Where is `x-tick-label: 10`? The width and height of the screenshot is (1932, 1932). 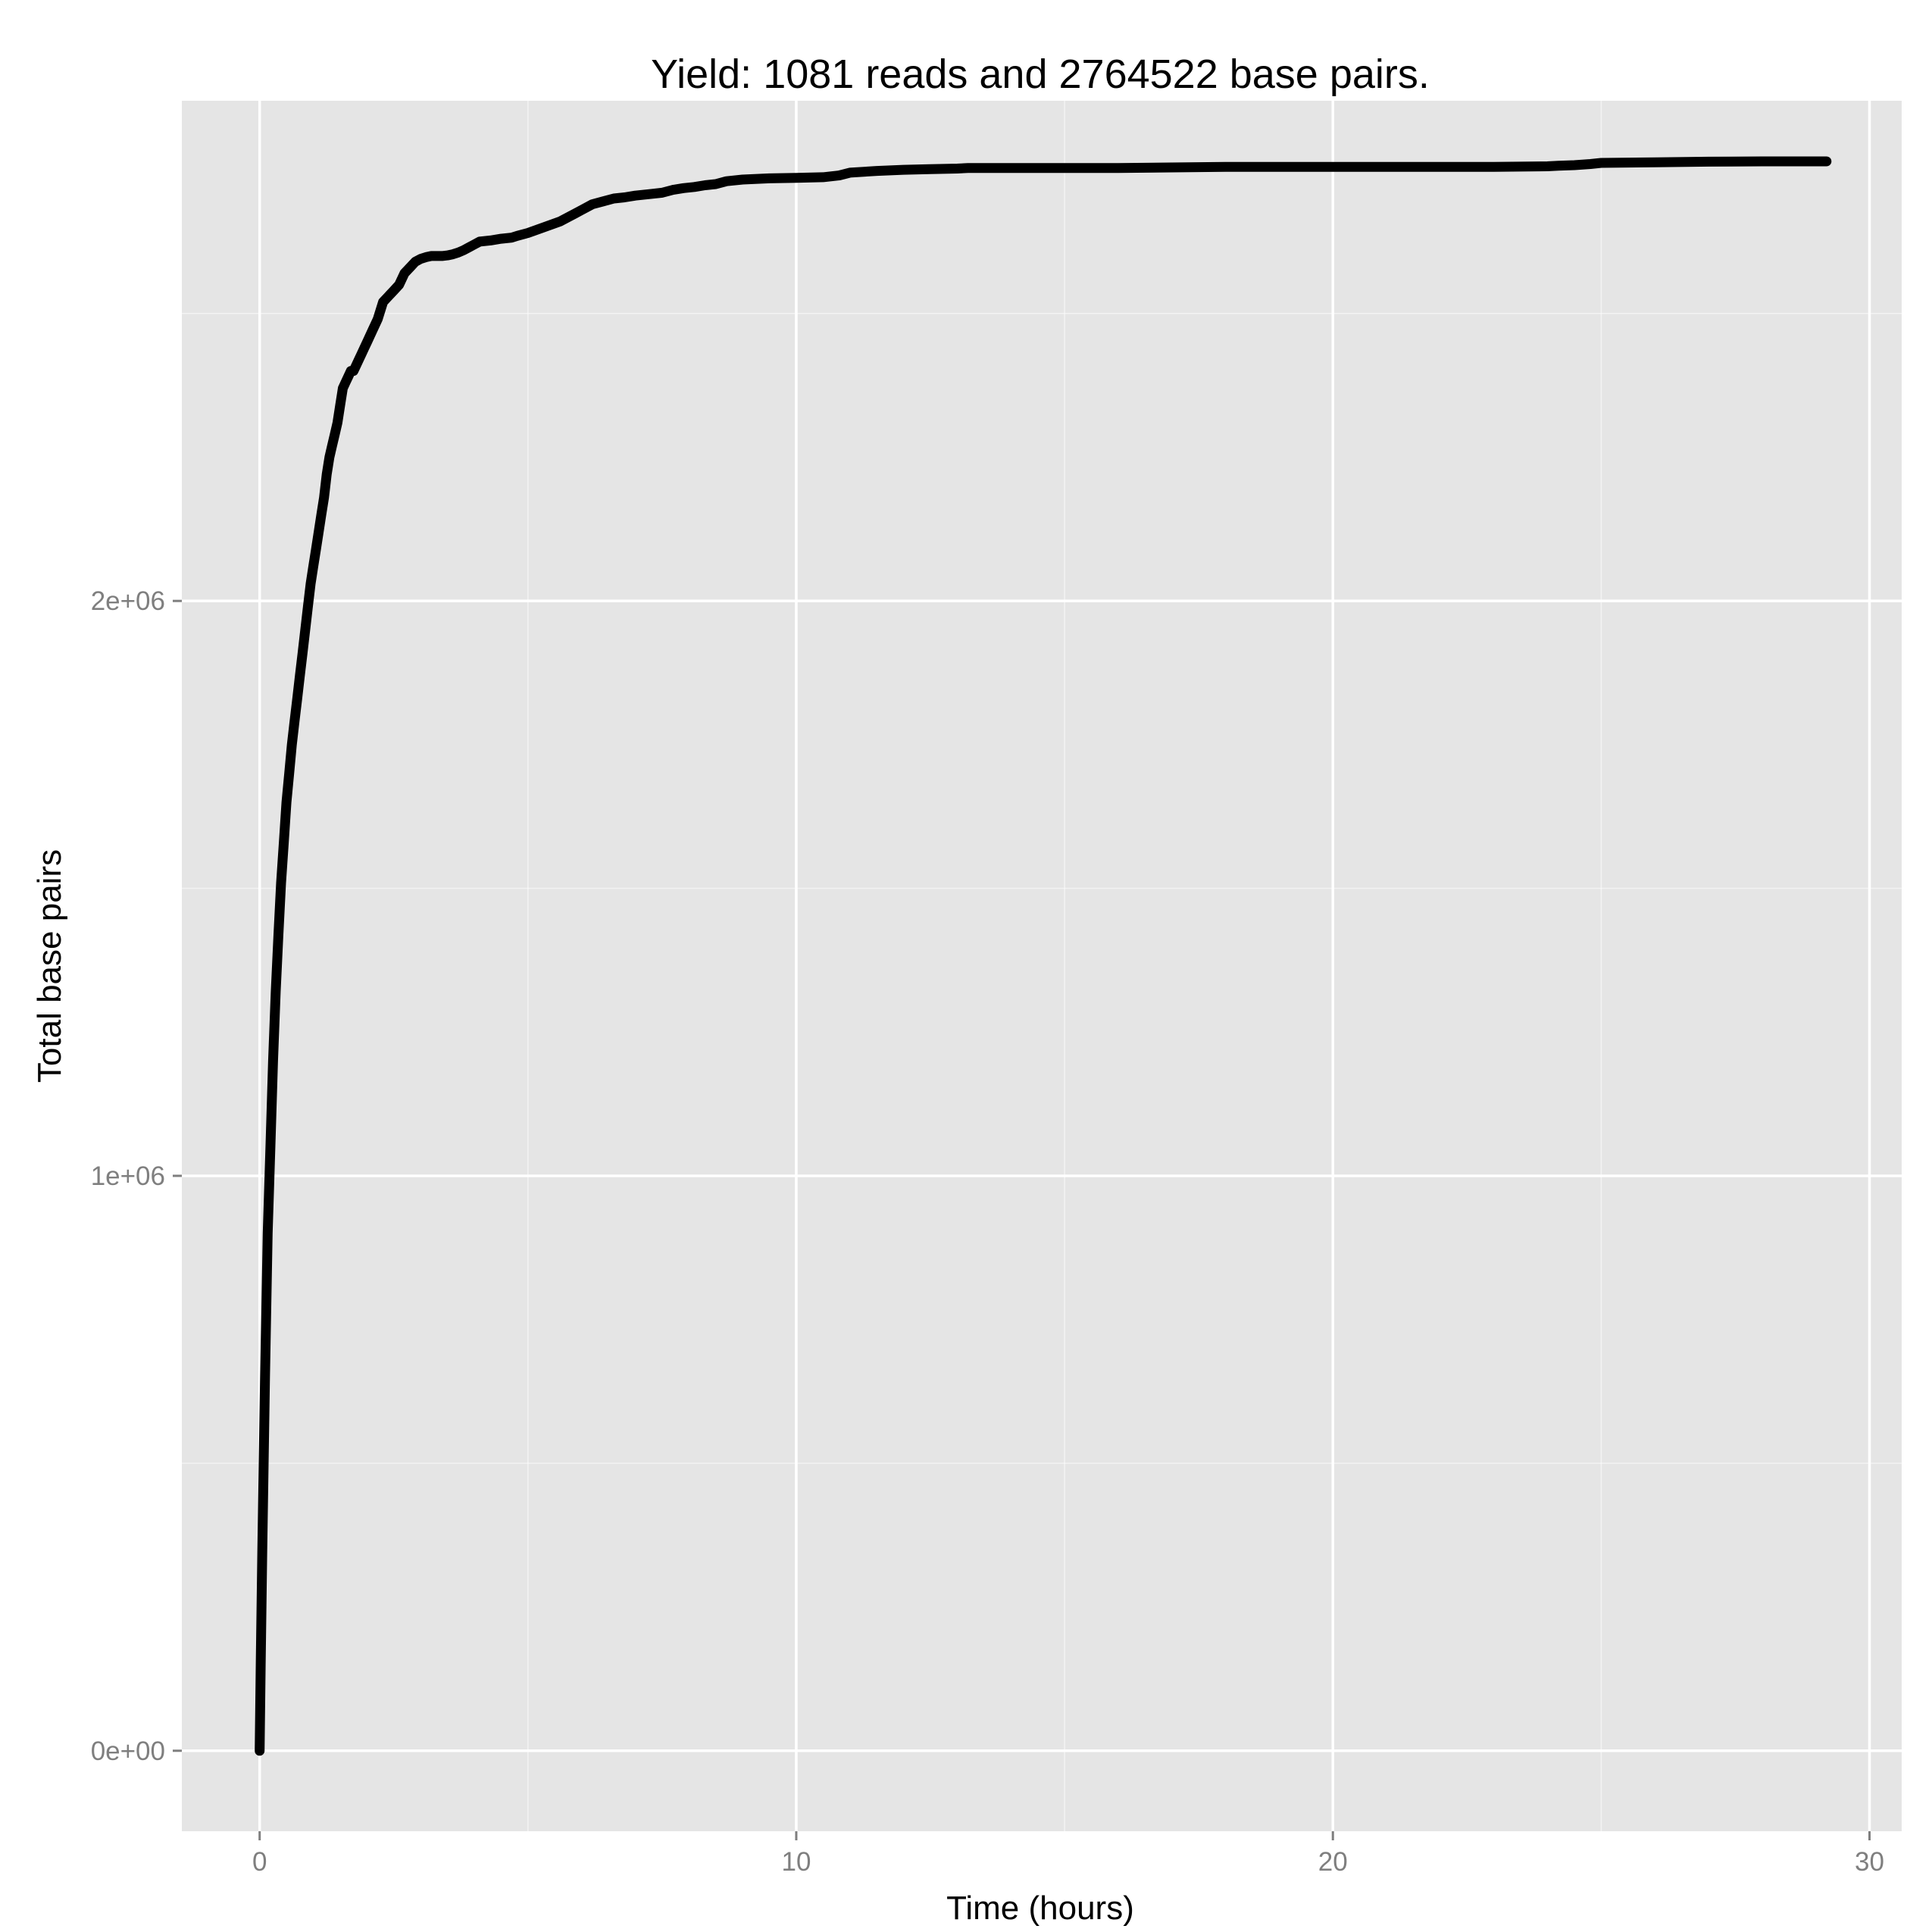 x-tick-label: 10 is located at coordinates (796, 1862).